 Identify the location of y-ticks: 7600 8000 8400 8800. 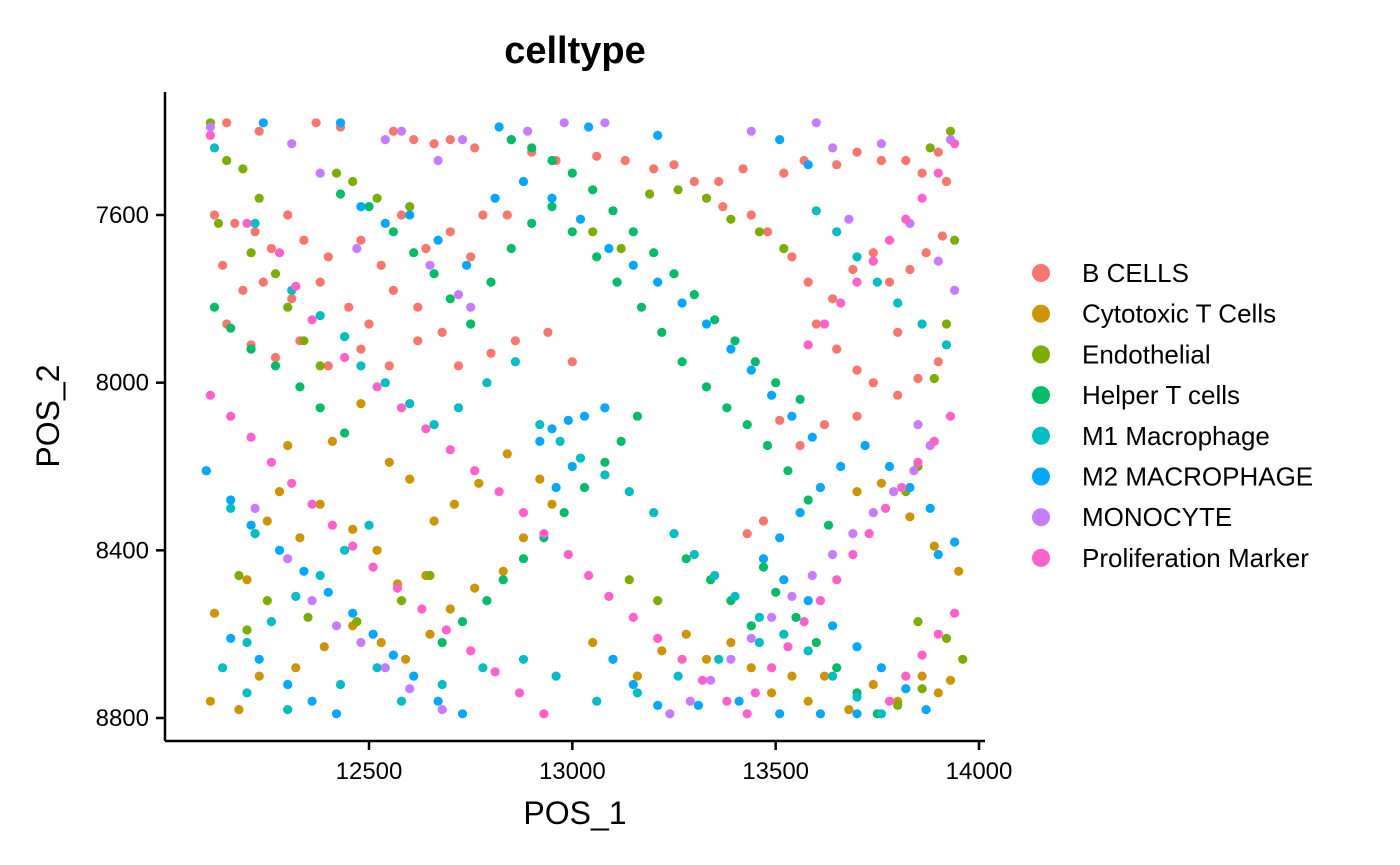
(130, 467).